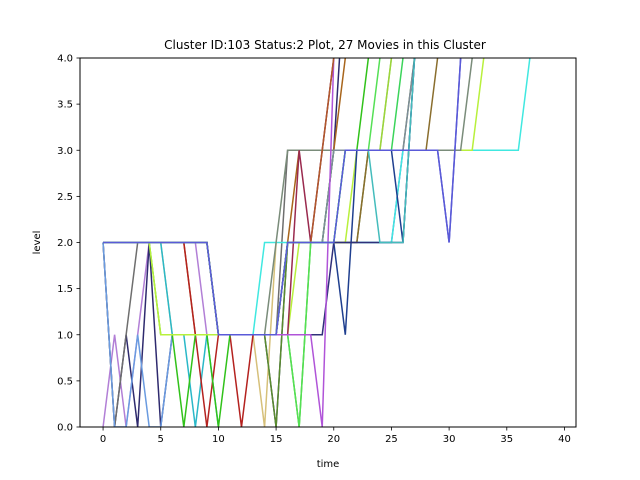 This screenshot has height=480, width=640. What do you see at coordinates (37, 243) in the screenshot?
I see `y-axis-label: level` at bounding box center [37, 243].